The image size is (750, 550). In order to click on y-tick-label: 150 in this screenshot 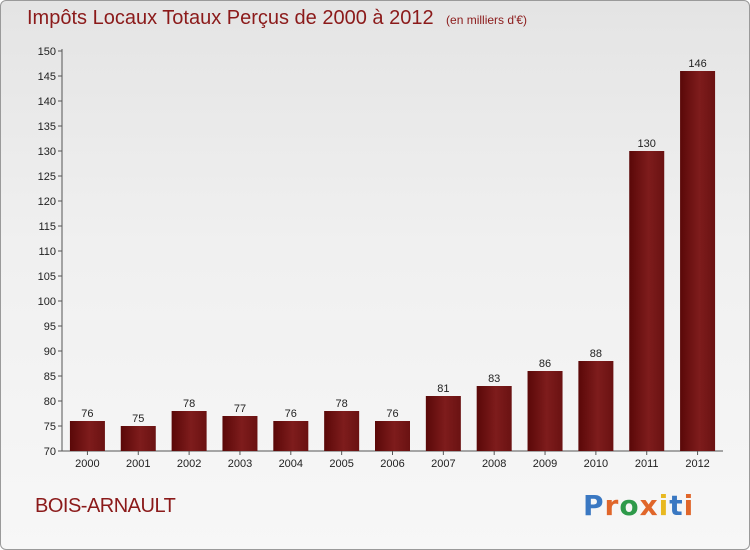, I will do `click(47, 52)`.